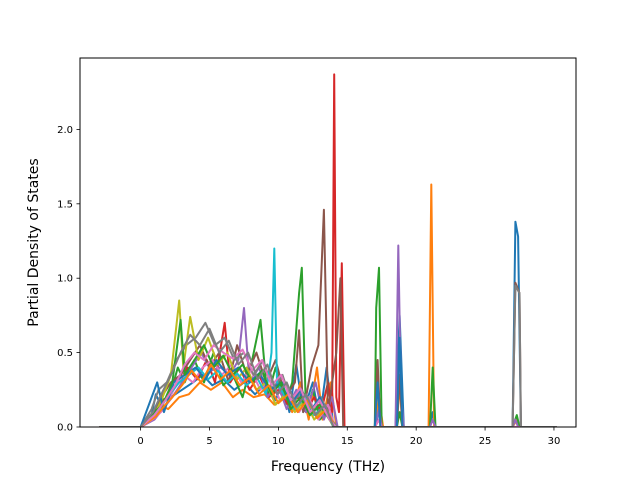 This screenshot has height=480, width=640. Describe the element at coordinates (140, 441) in the screenshot. I see `x-tick-label: 0` at that location.